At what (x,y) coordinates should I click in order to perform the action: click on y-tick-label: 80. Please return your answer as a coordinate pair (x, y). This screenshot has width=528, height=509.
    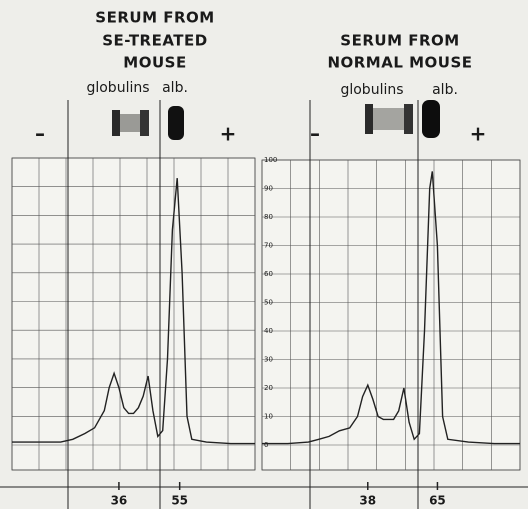
    Looking at the image, I should click on (268, 217).